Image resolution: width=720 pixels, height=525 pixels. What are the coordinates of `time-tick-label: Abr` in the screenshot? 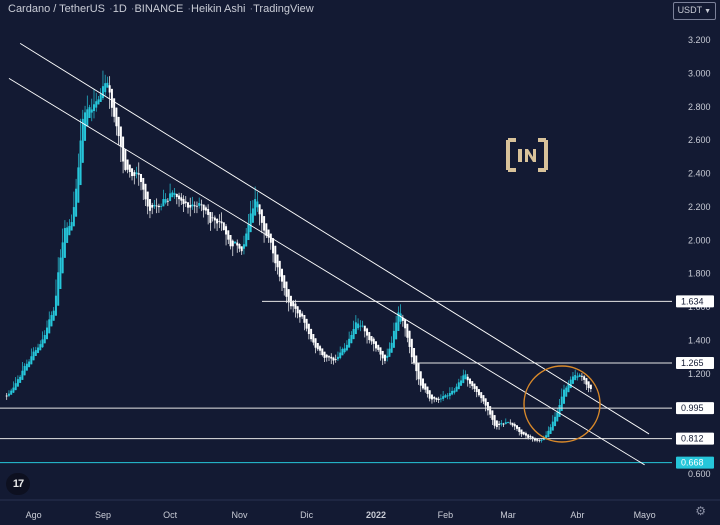 It's located at (577, 515).